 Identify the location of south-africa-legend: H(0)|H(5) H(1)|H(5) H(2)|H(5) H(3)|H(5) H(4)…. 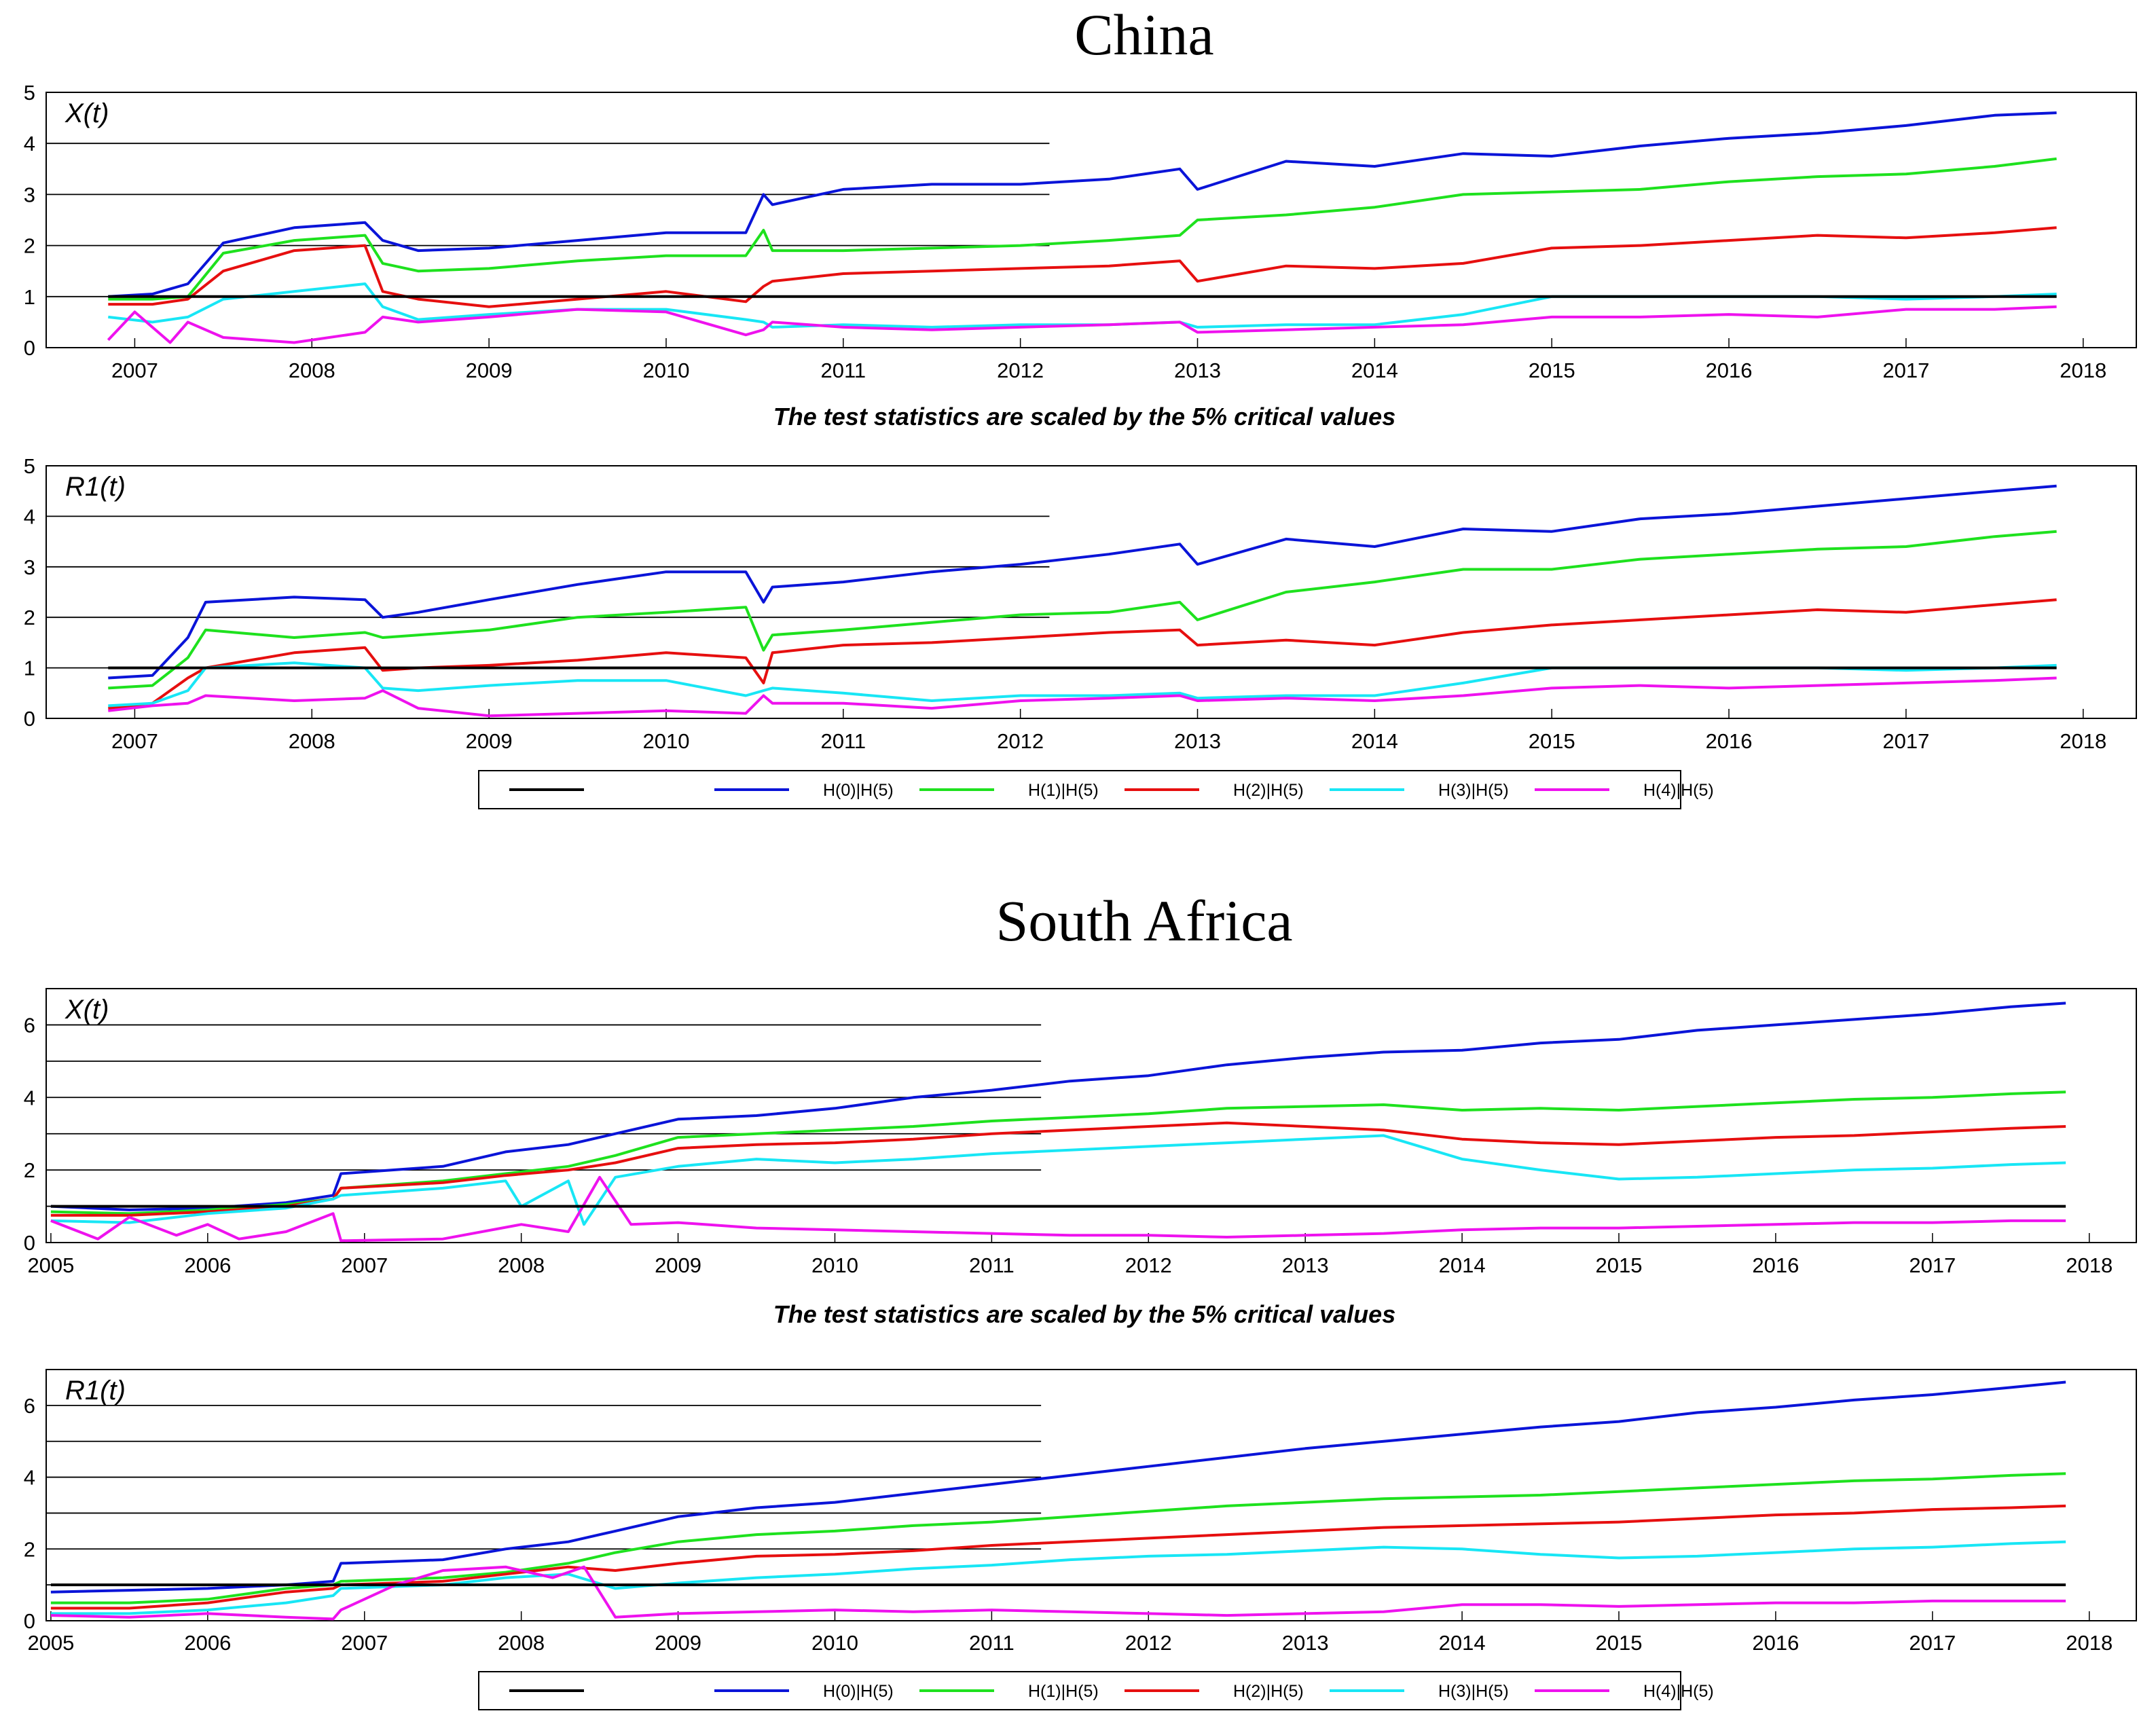
(1096, 1690).